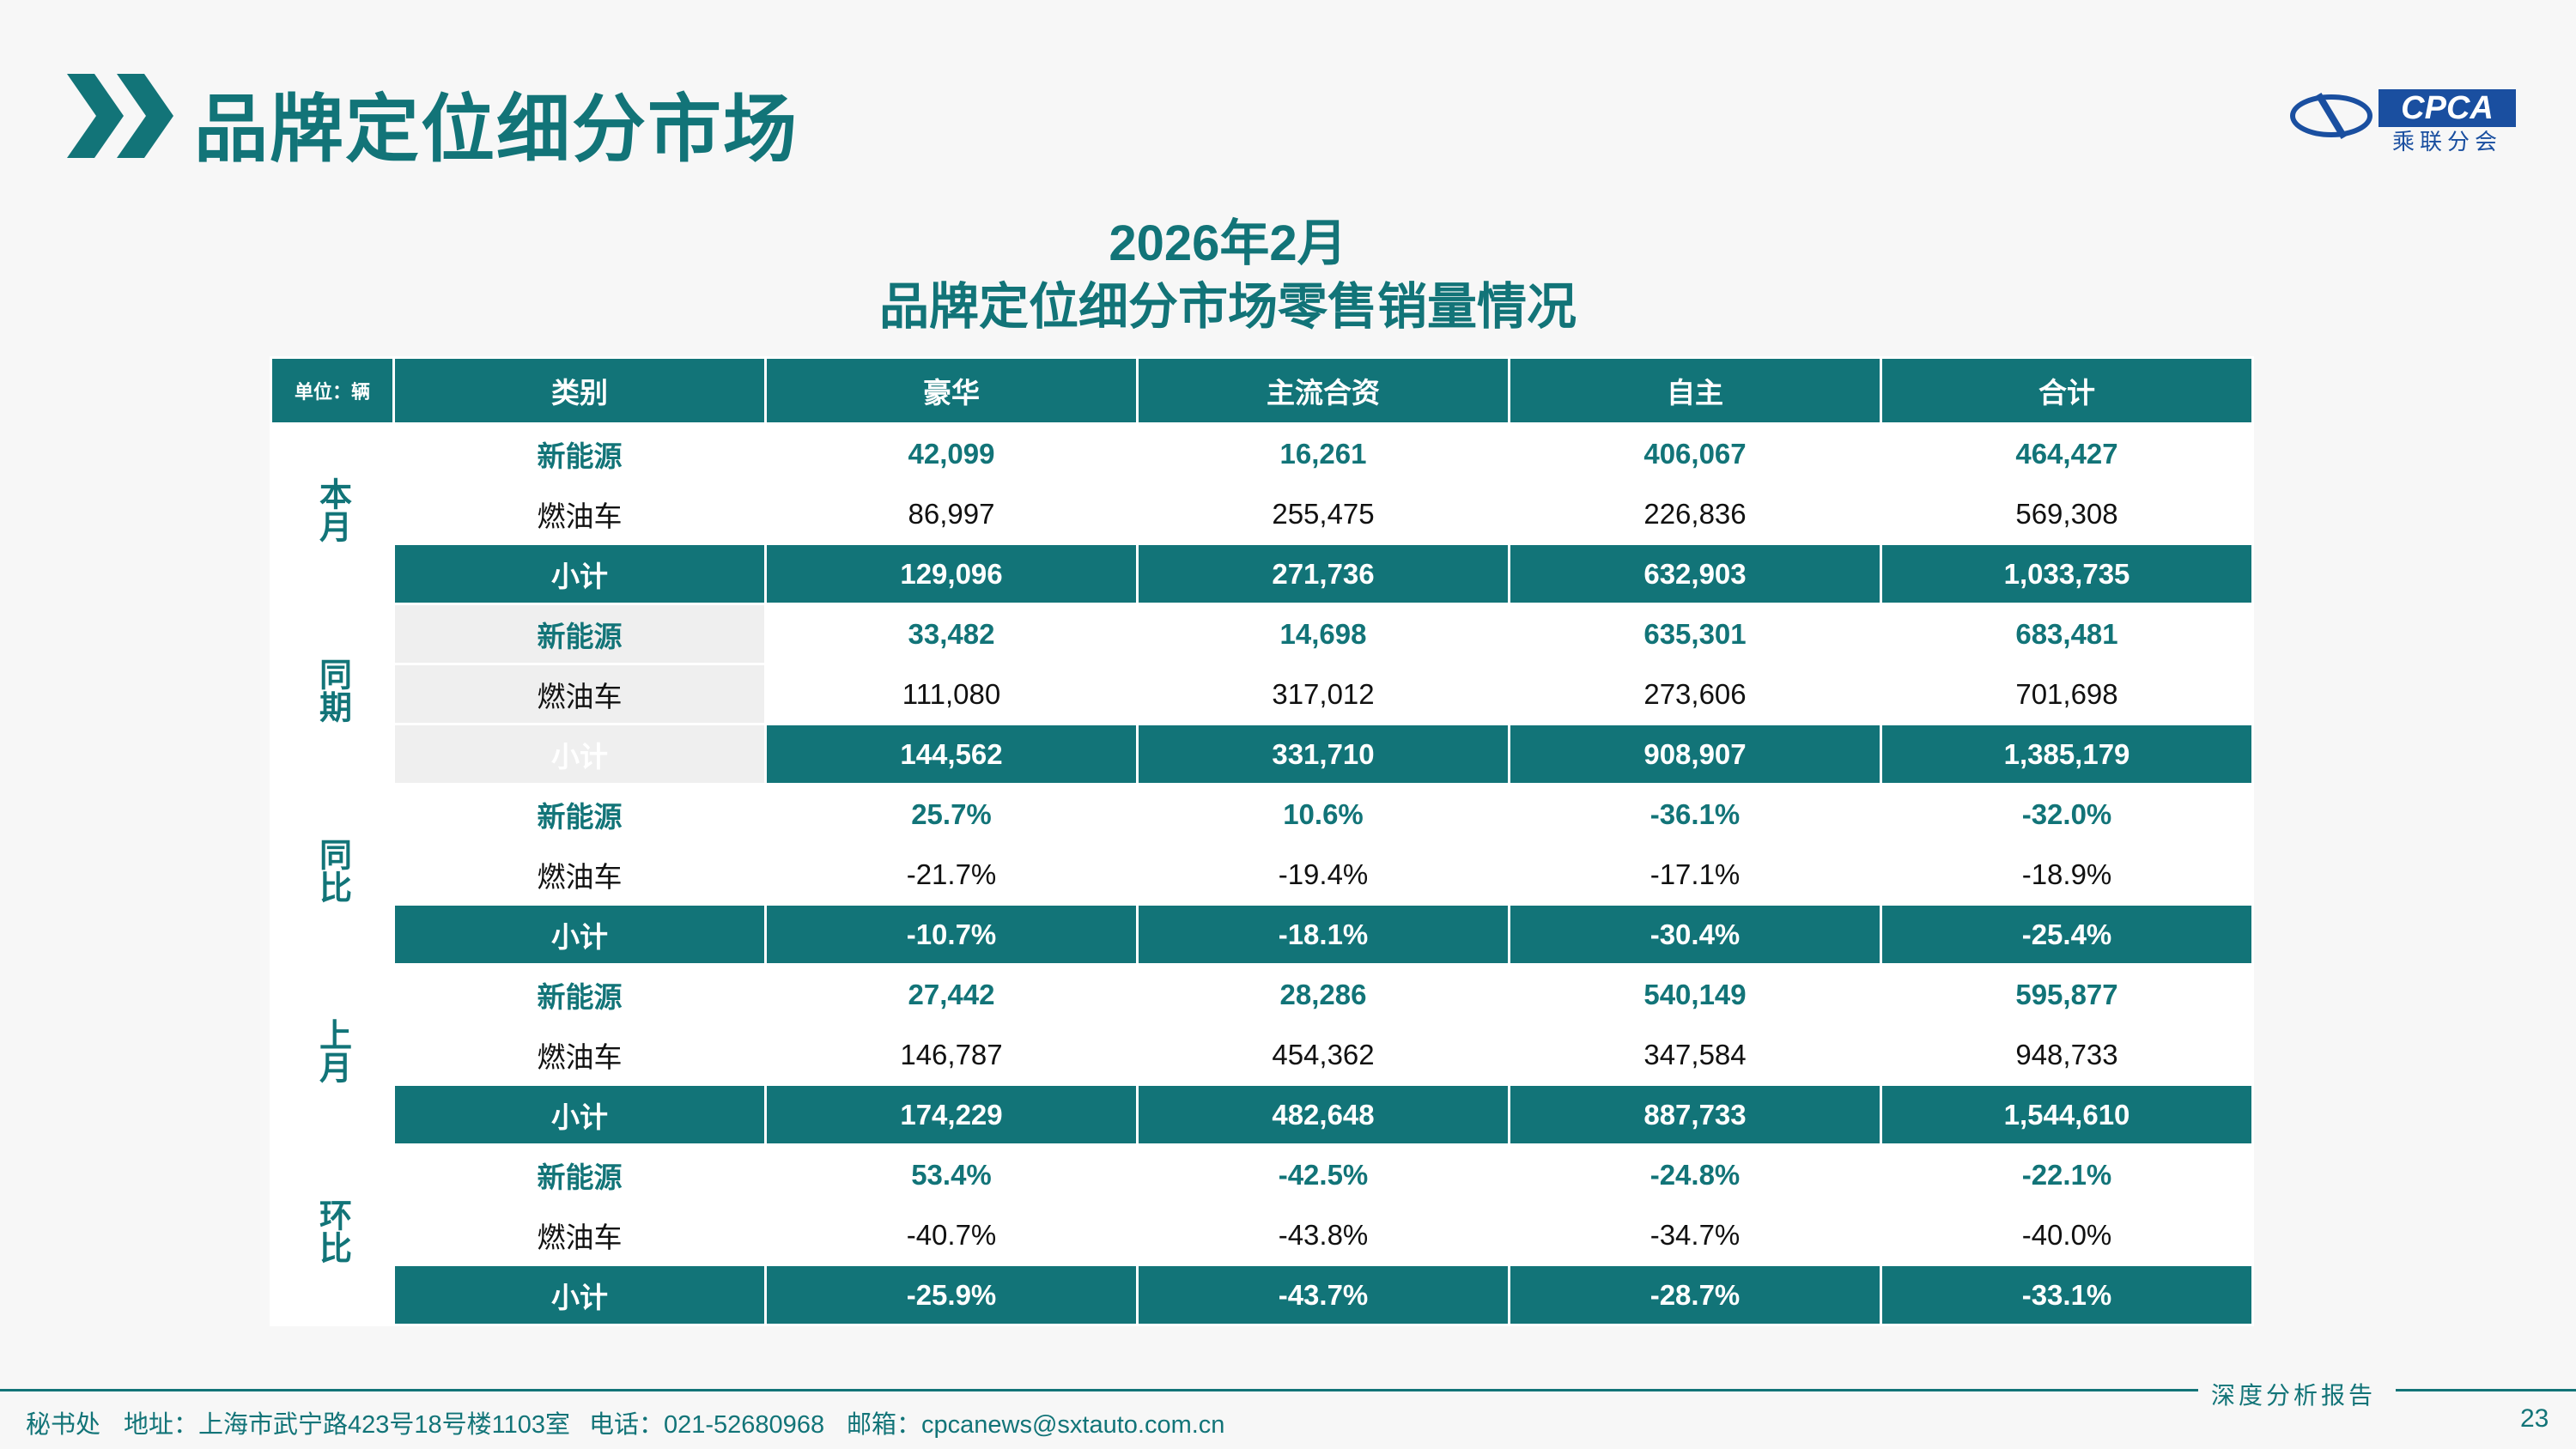 The width and height of the screenshot is (2576, 1449). Describe the element at coordinates (1323, 1295) in the screenshot. I see `value-cell: -43.7%` at that location.